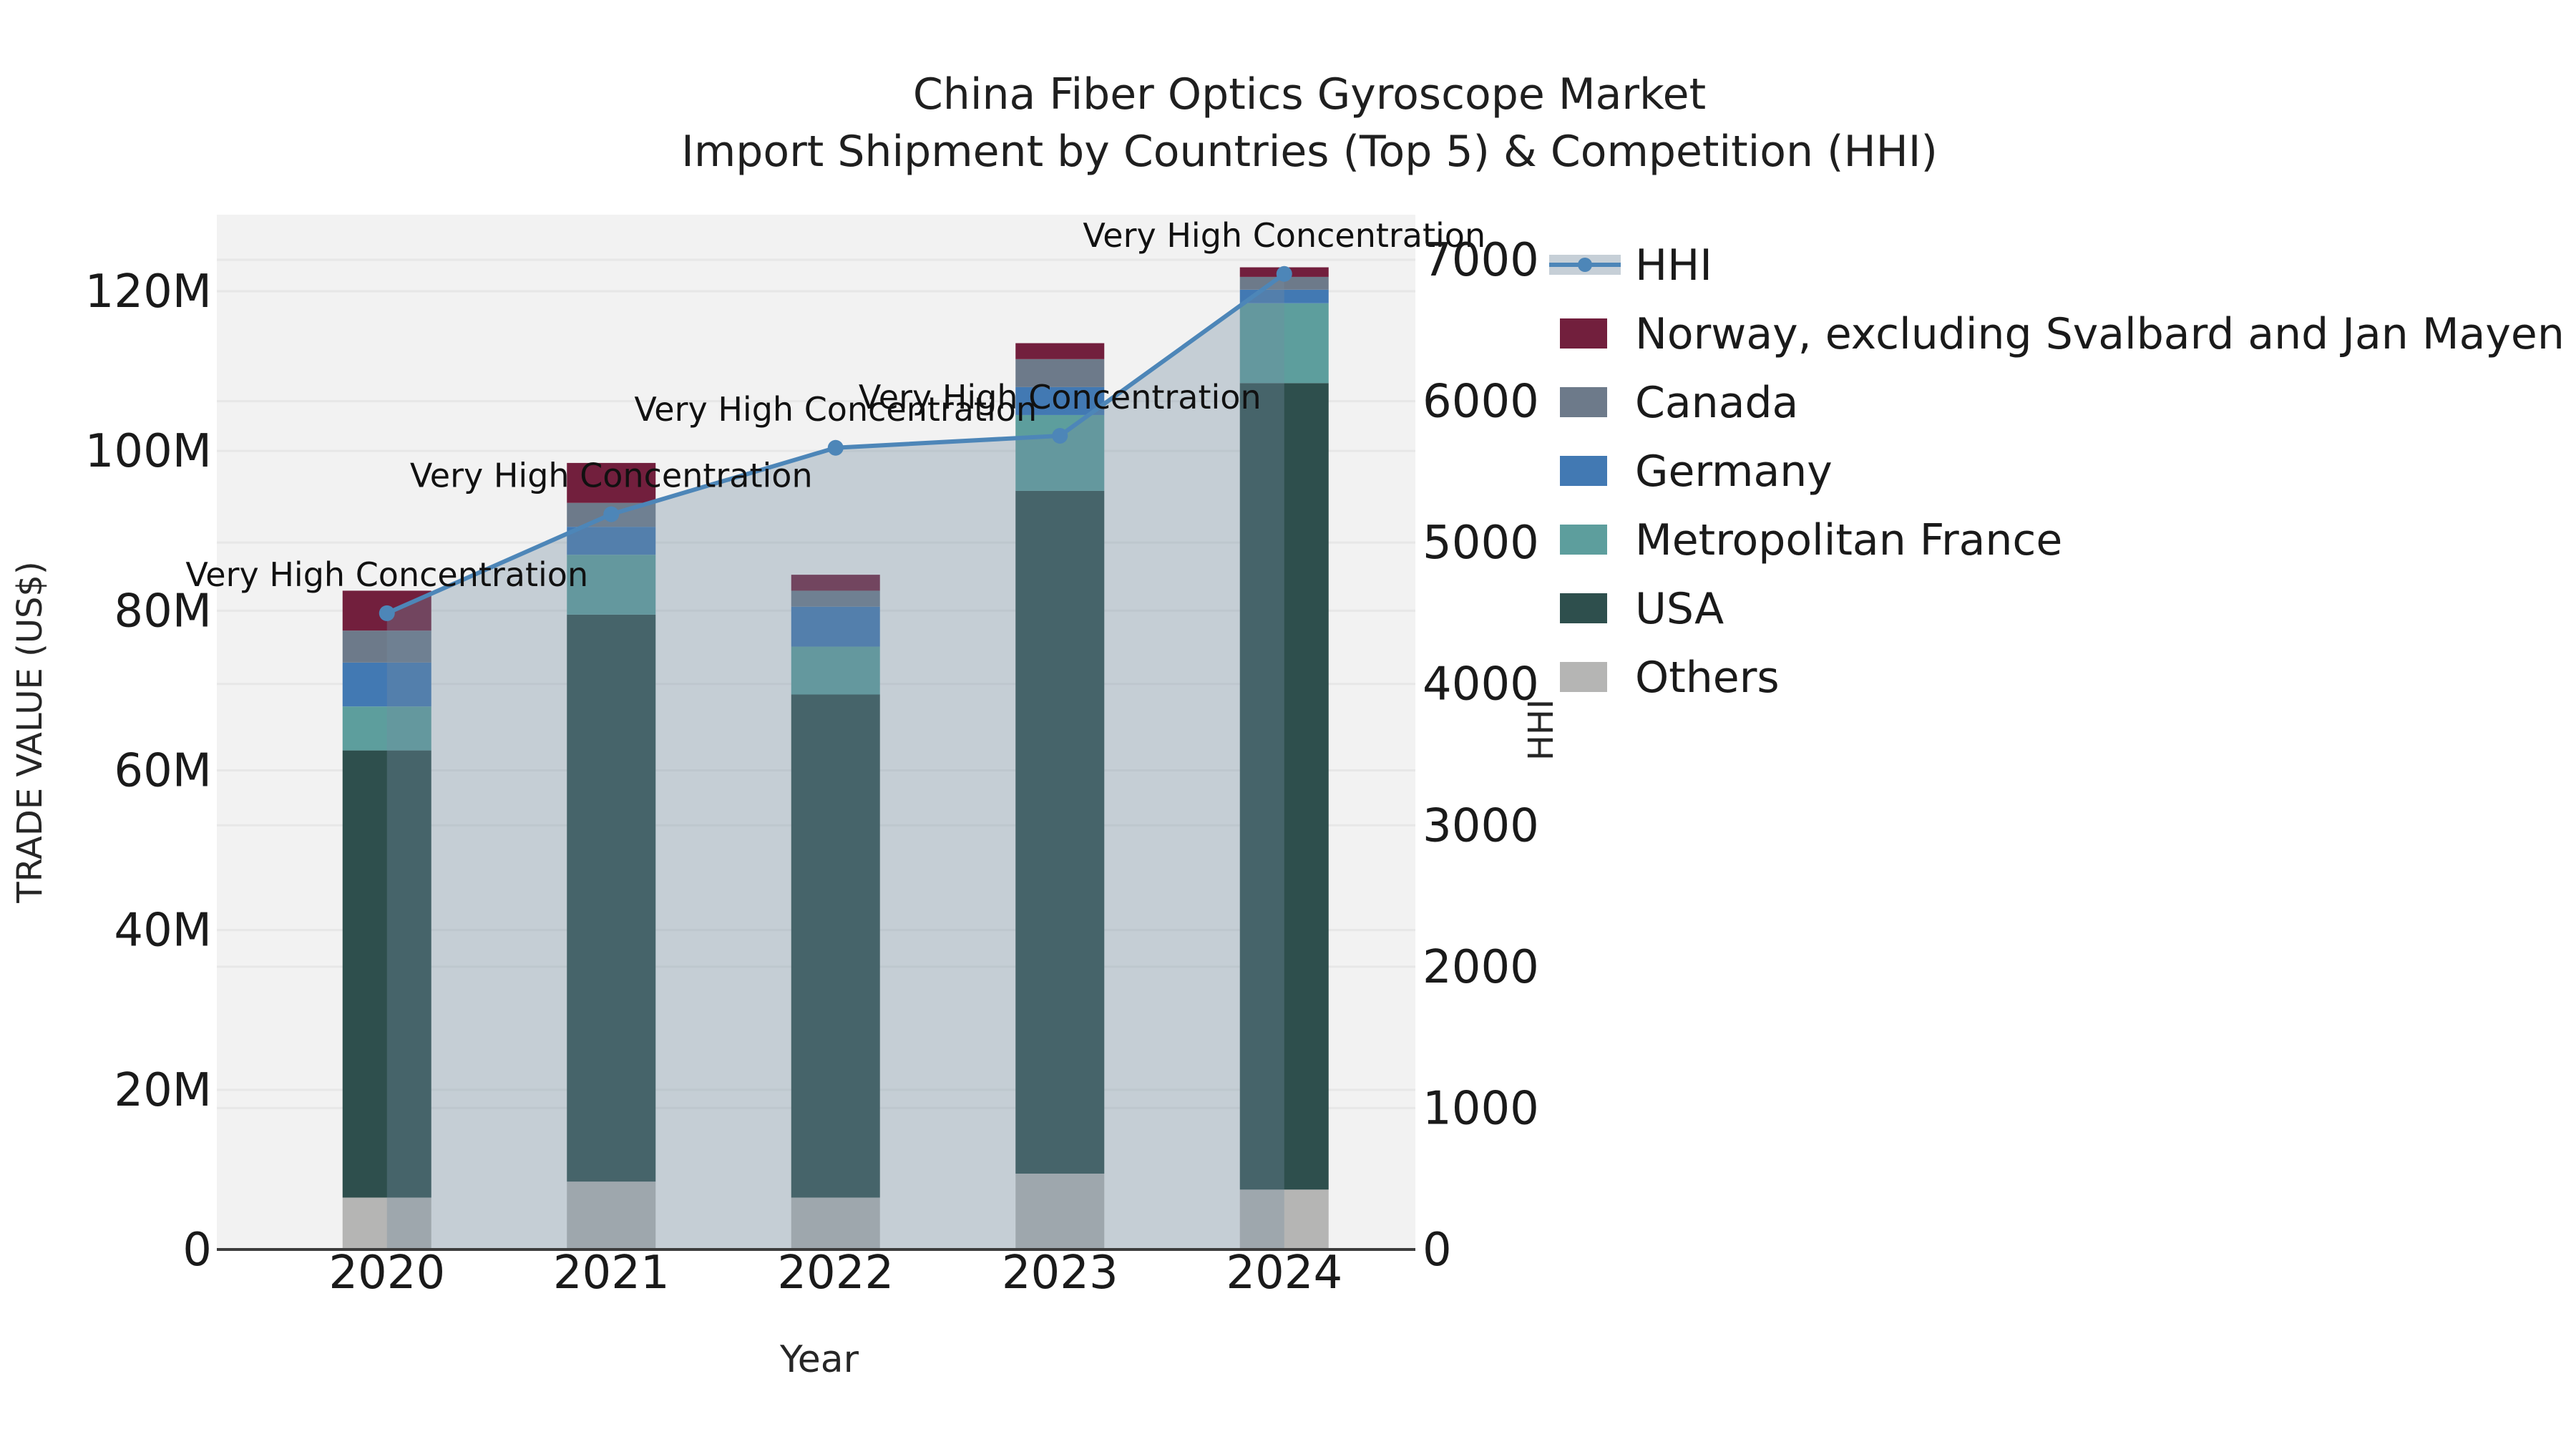  Describe the element at coordinates (148, 291) in the screenshot. I see `y-left-tick-120M: 120M` at that location.